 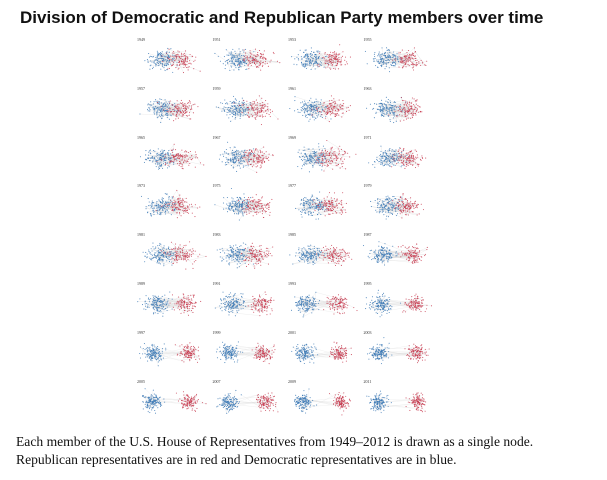 What do you see at coordinates (292, 235) in the screenshot?
I see `panel-year-label: 1985` at bounding box center [292, 235].